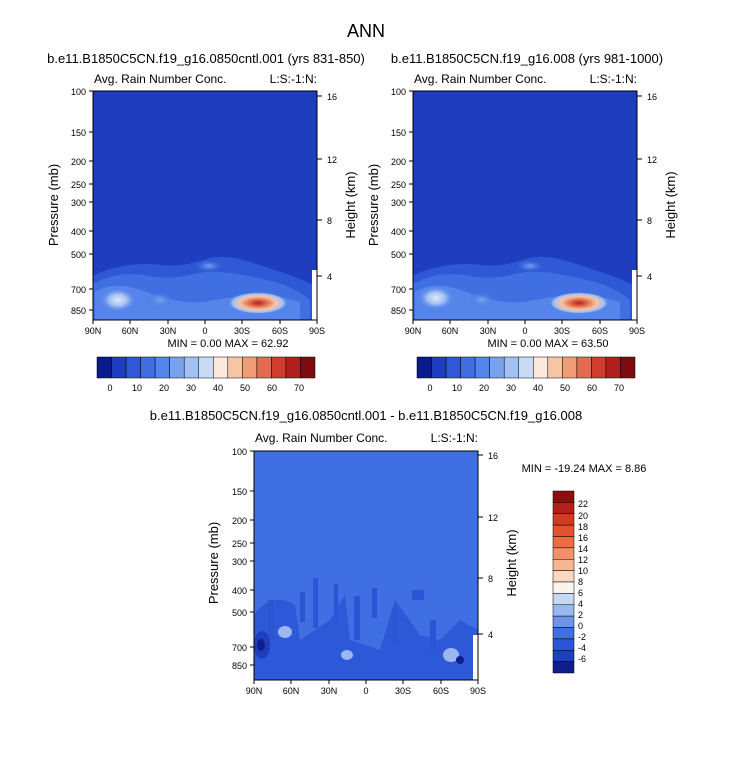  I want to click on colorbar-label: 4, so click(580, 604).